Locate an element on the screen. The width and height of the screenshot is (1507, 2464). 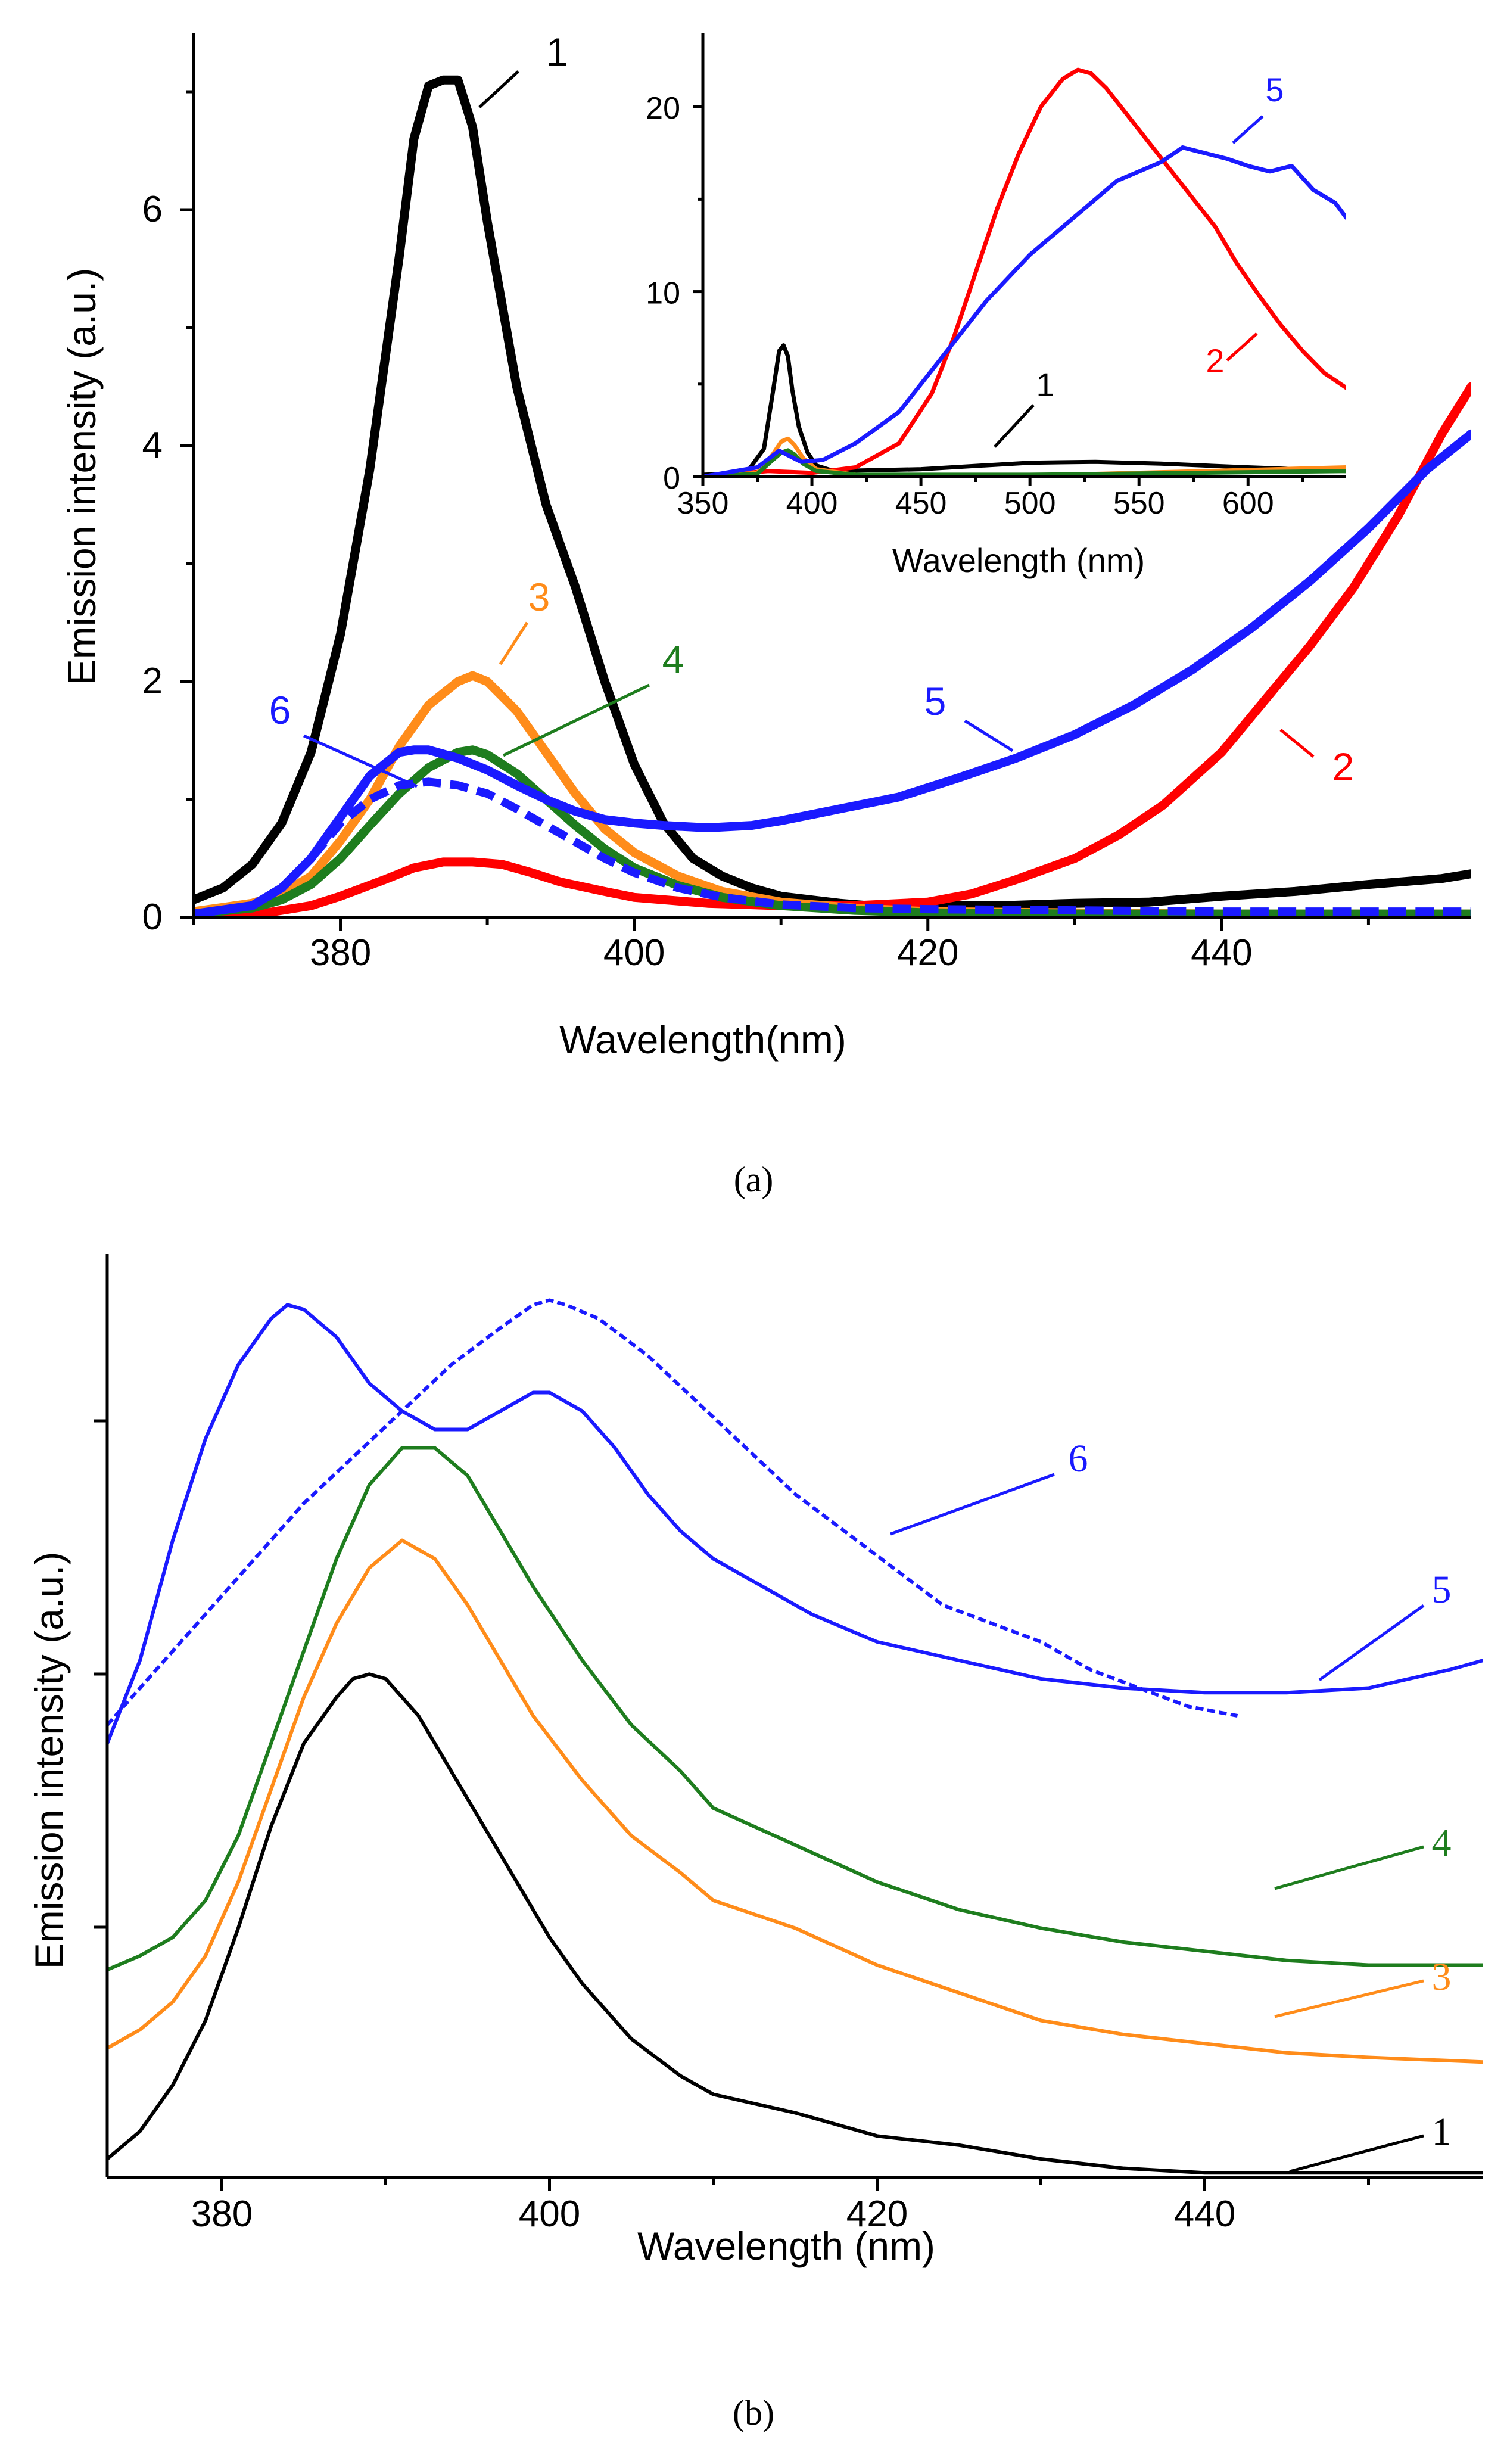
a-inset-x-tick-label: 500 is located at coordinates (1030, 503).